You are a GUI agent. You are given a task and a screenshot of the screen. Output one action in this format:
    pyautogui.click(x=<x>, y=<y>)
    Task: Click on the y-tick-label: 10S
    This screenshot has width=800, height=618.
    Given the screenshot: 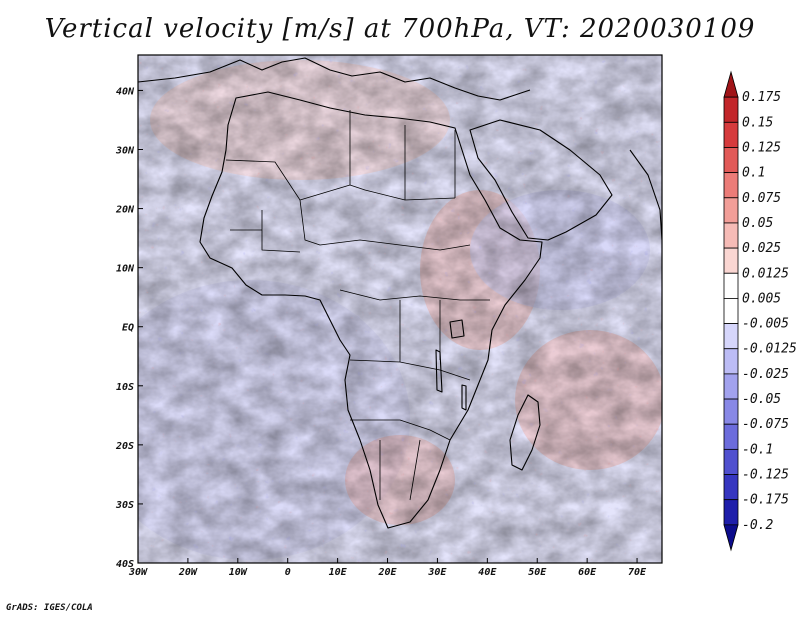 What is the action you would take?
    pyautogui.click(x=125, y=387)
    